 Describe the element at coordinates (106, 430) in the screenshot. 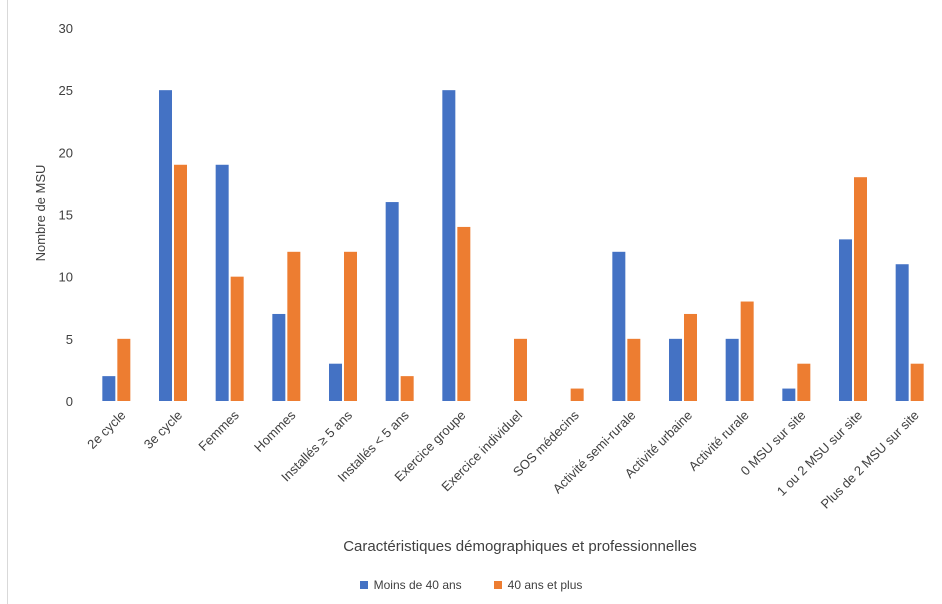

I see `x-tick-label: 2e cycle` at that location.